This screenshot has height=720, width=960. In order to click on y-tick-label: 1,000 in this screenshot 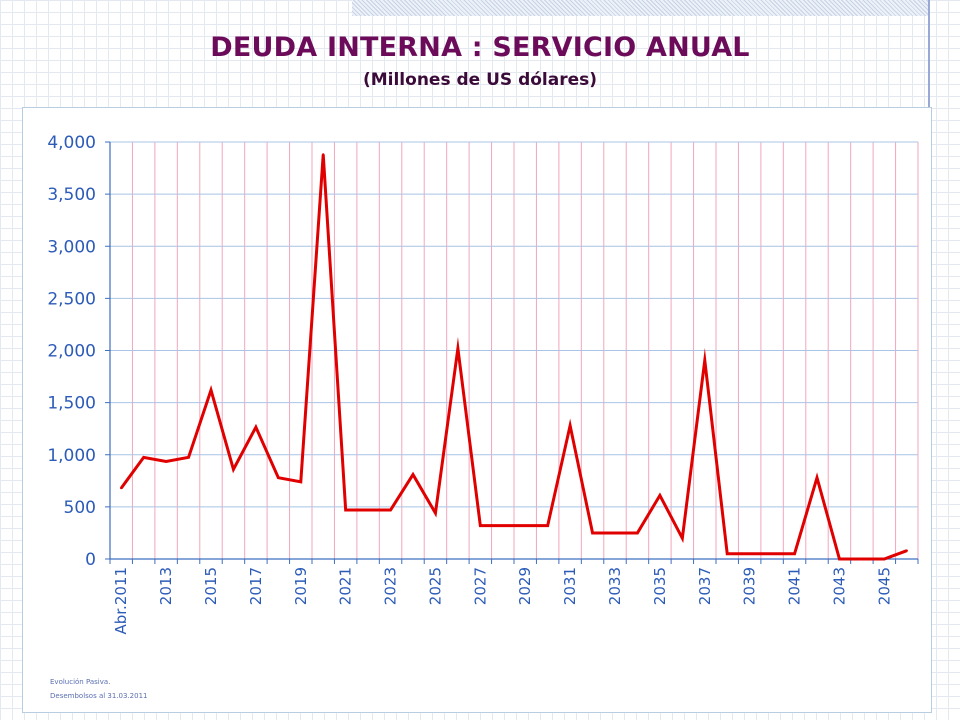, I will do `click(71, 456)`.